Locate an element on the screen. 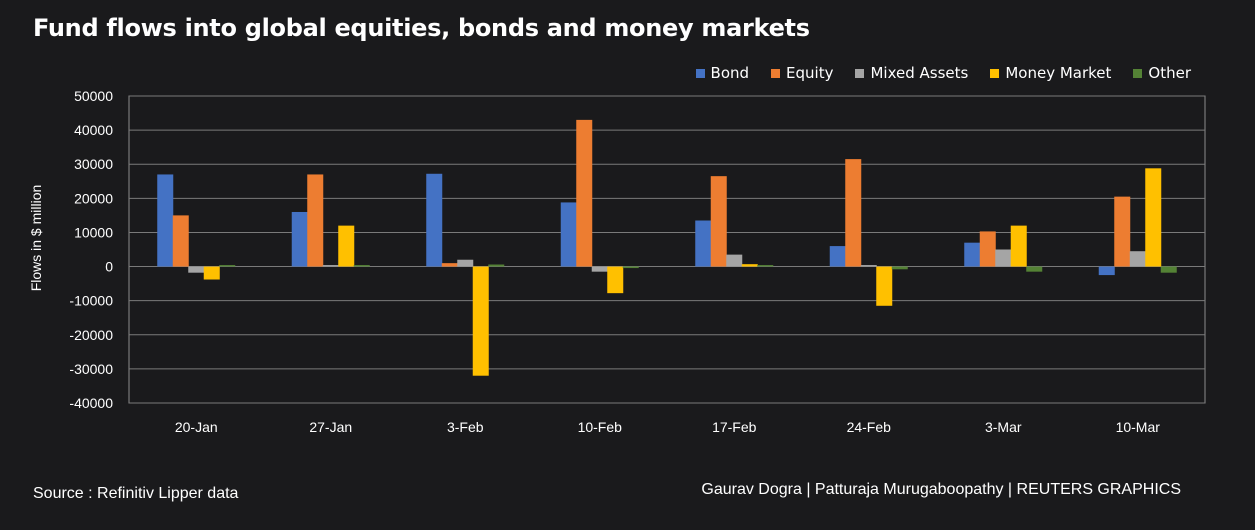  legend-swatch-other is located at coordinates (1138, 73).